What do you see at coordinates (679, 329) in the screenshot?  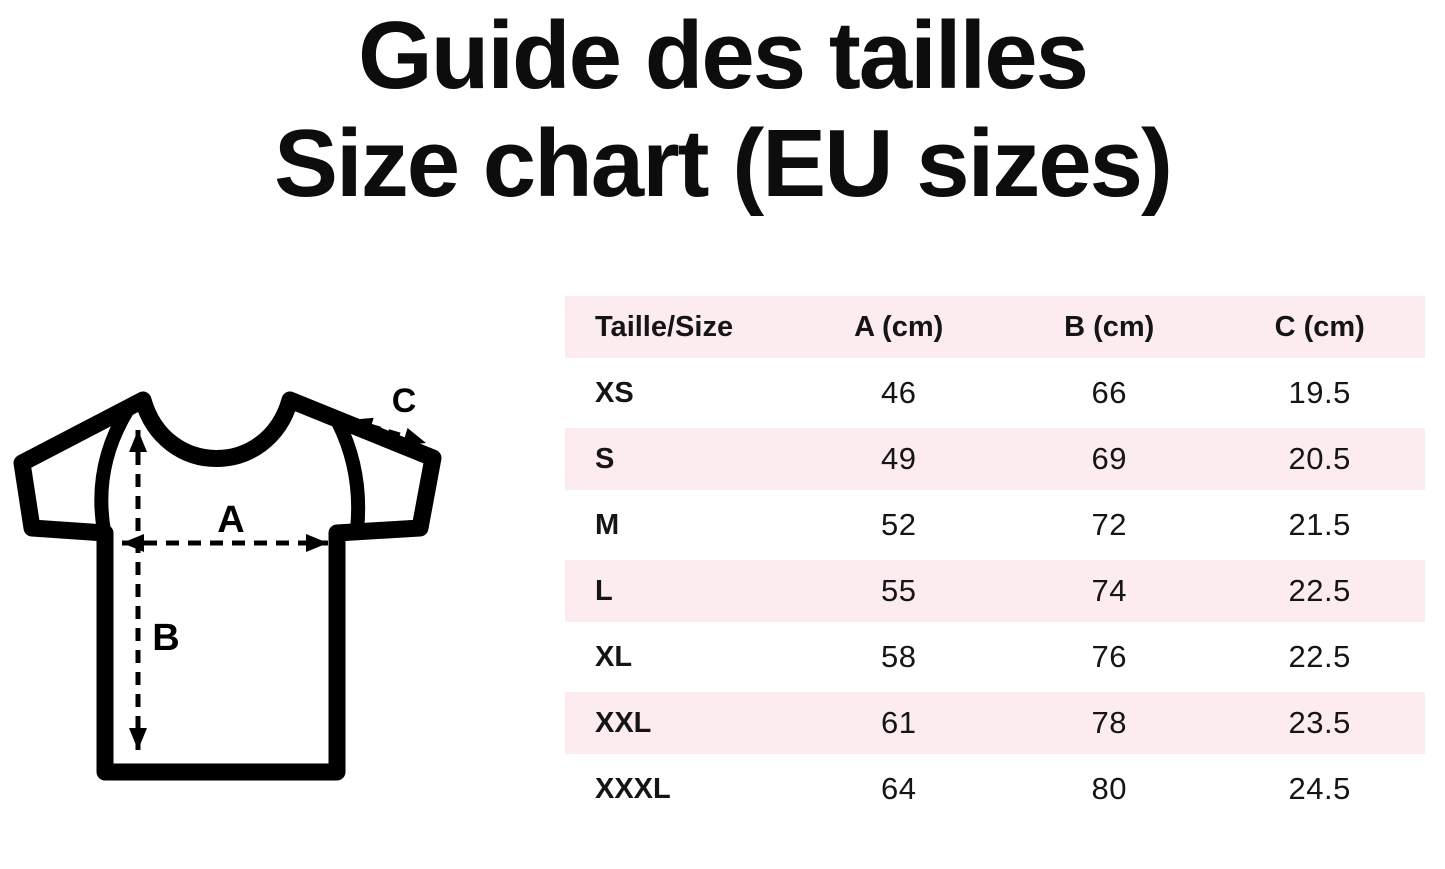 I see `col-header-size: Taille/Size` at bounding box center [679, 329].